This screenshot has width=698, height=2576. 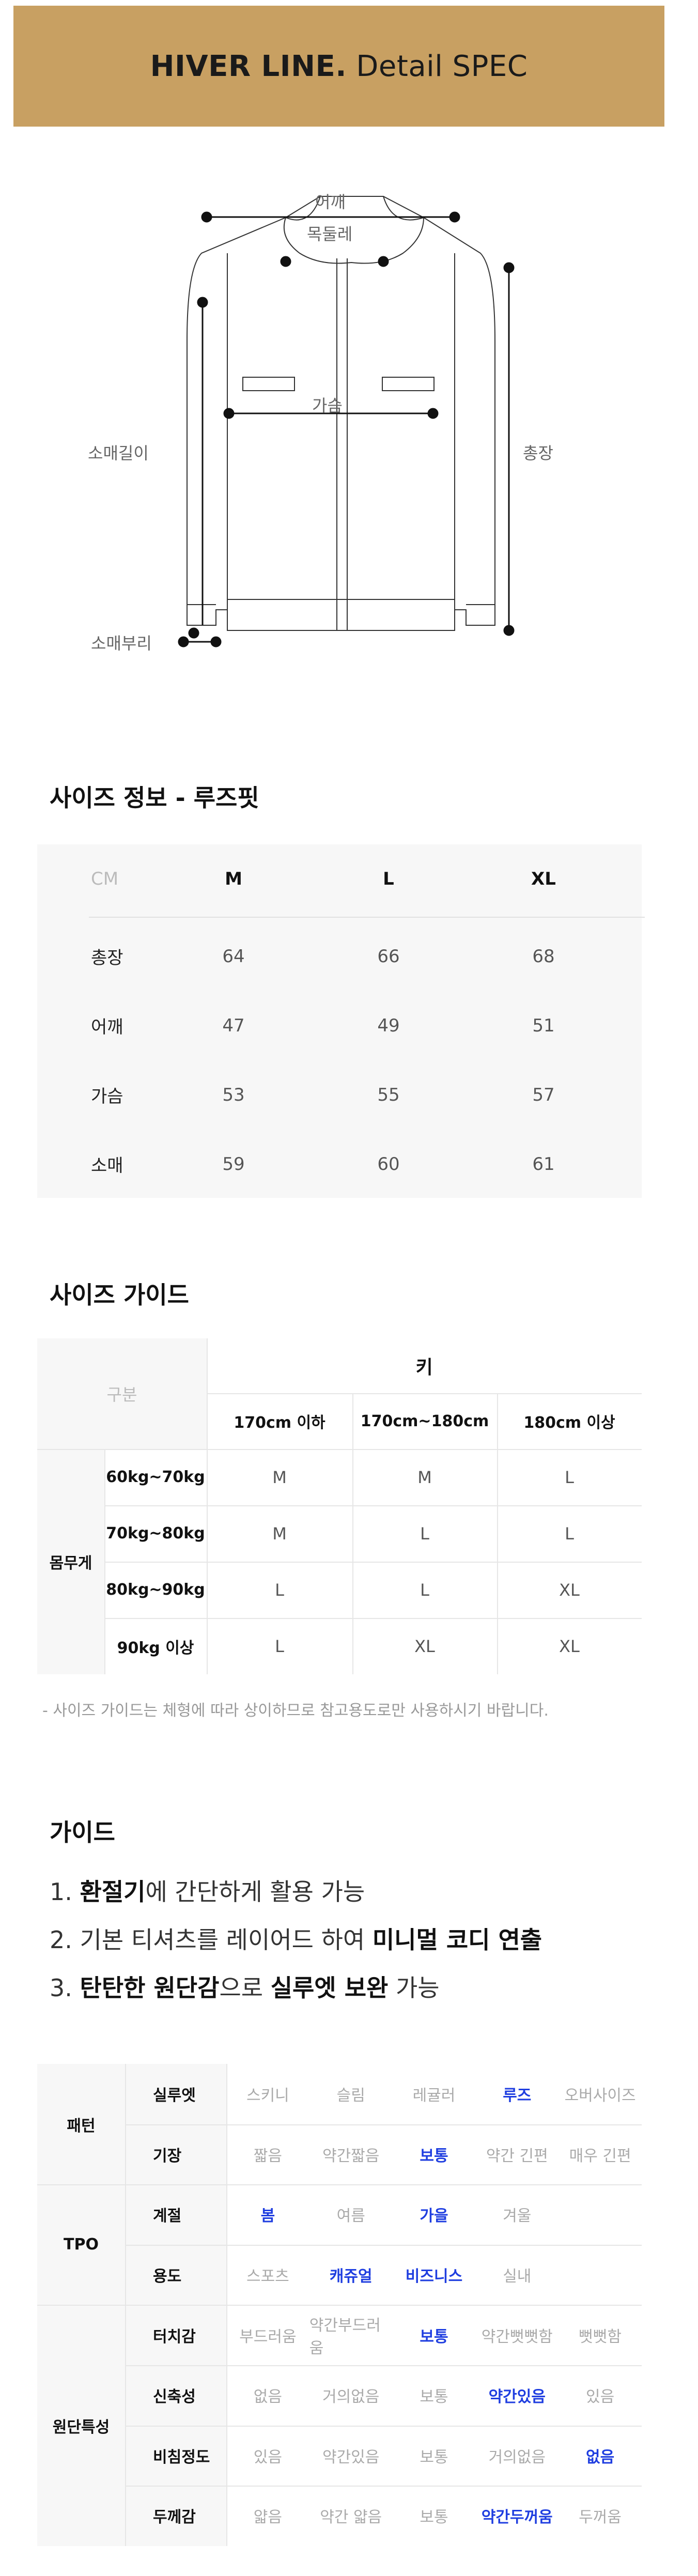 I want to click on size-table-row: 총장 64 66 68, so click(x=339, y=956).